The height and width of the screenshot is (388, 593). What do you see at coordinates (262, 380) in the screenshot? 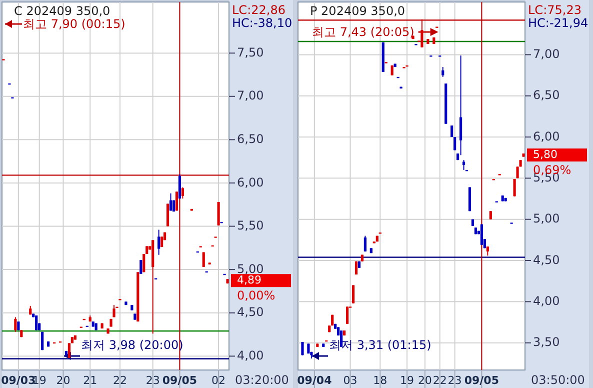
I see `text: 03:20:00` at bounding box center [262, 380].